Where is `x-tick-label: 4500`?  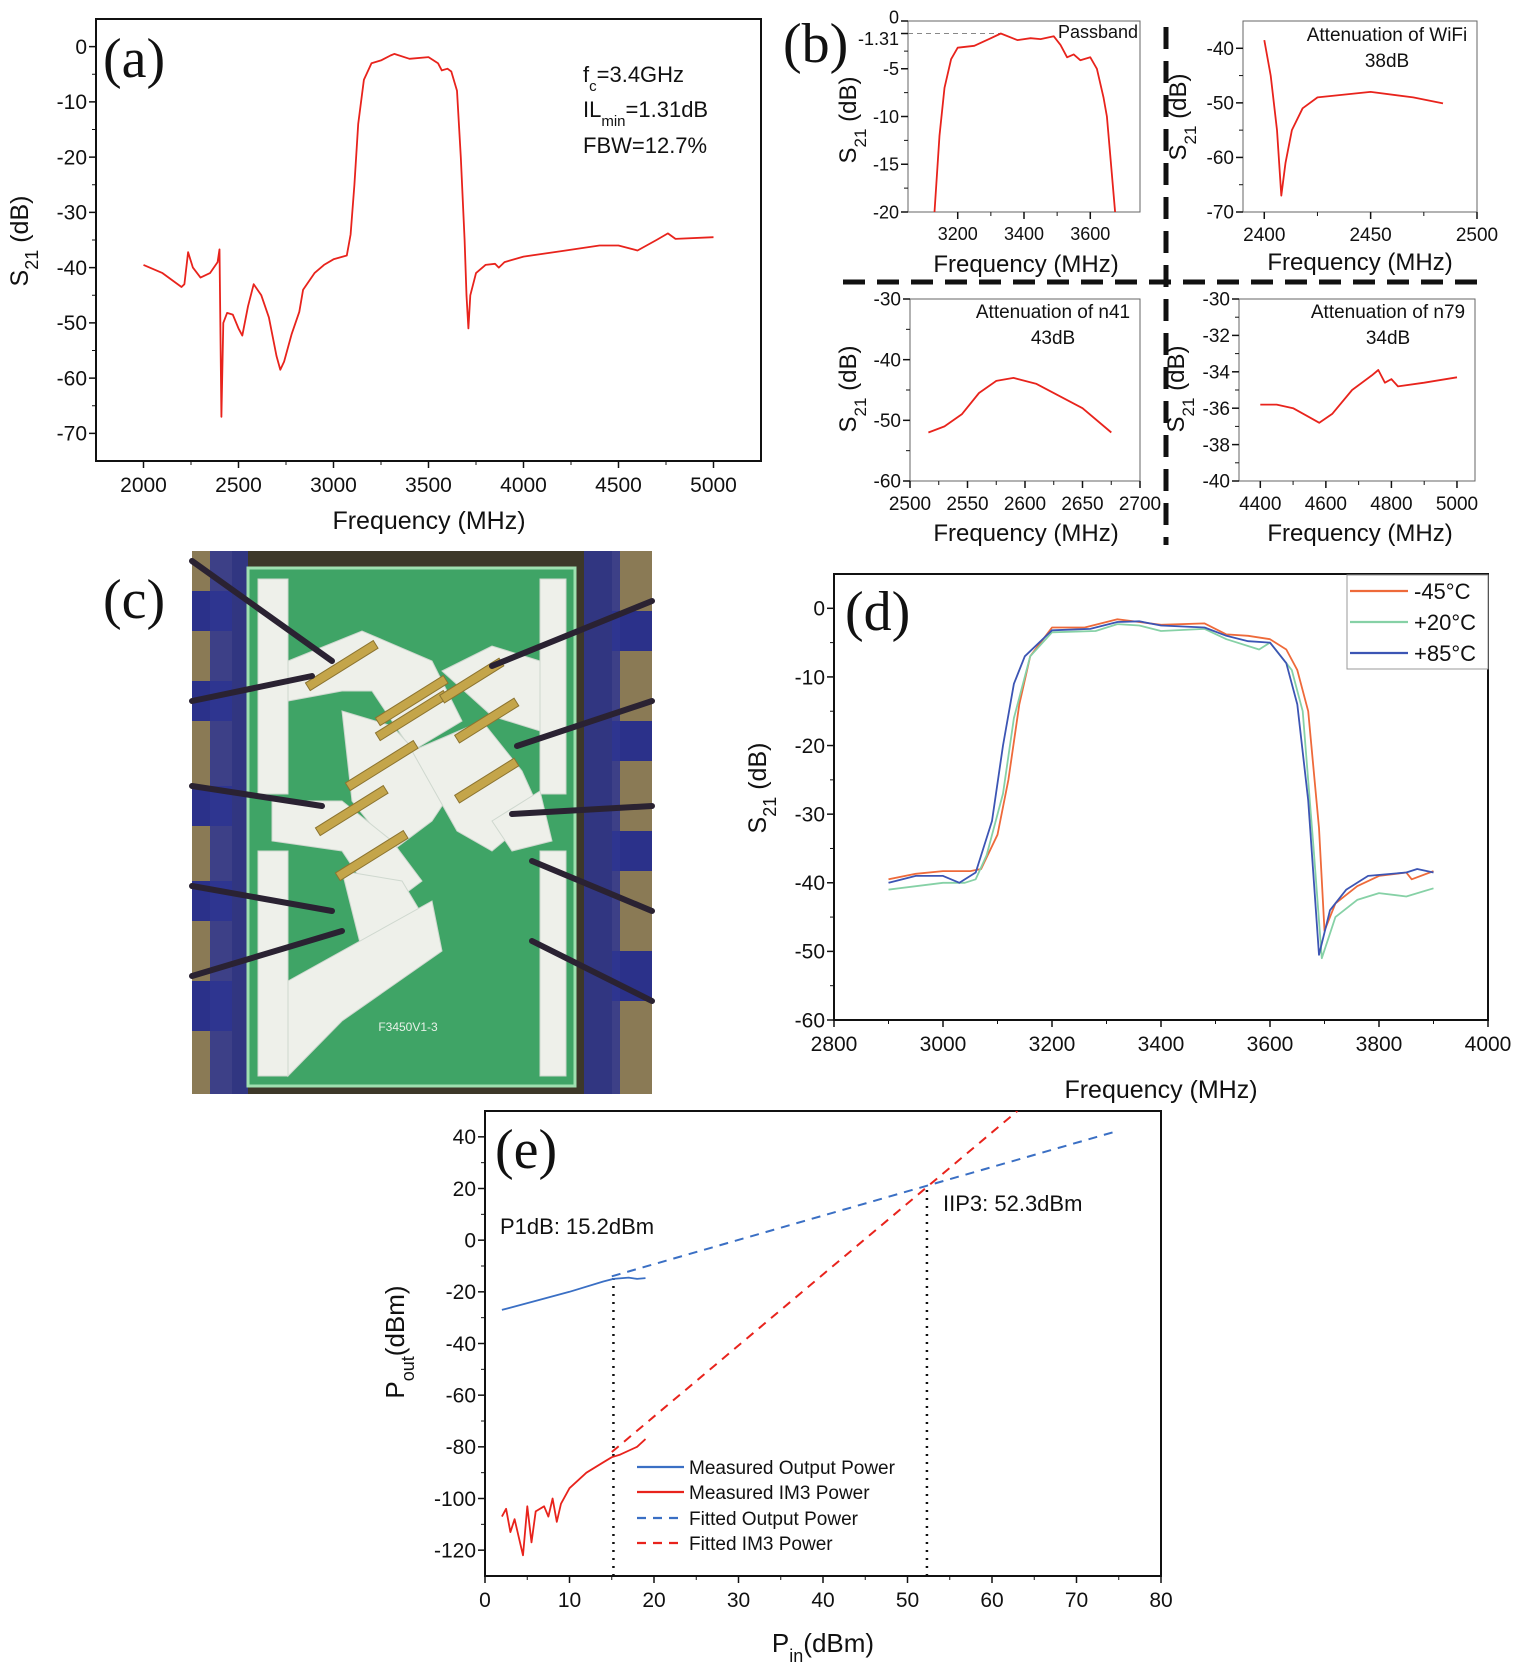
x-tick-label: 4500 is located at coordinates (618, 485).